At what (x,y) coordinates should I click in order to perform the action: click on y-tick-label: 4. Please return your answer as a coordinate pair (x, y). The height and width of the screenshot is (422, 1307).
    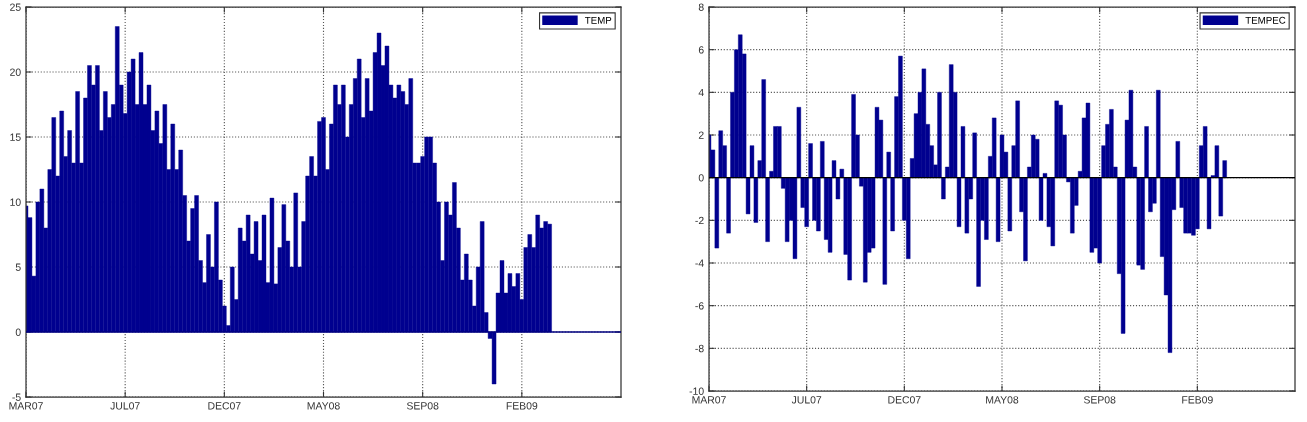
    Looking at the image, I should click on (701, 92).